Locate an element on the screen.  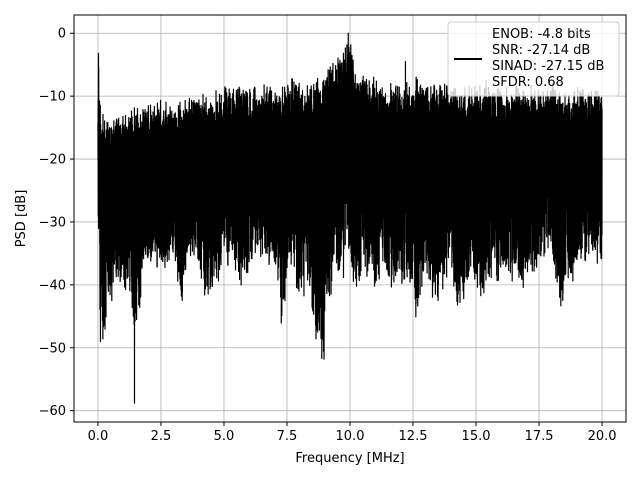
legend-entry-sfdr: SFDR: 0.68 is located at coordinates (528, 82).